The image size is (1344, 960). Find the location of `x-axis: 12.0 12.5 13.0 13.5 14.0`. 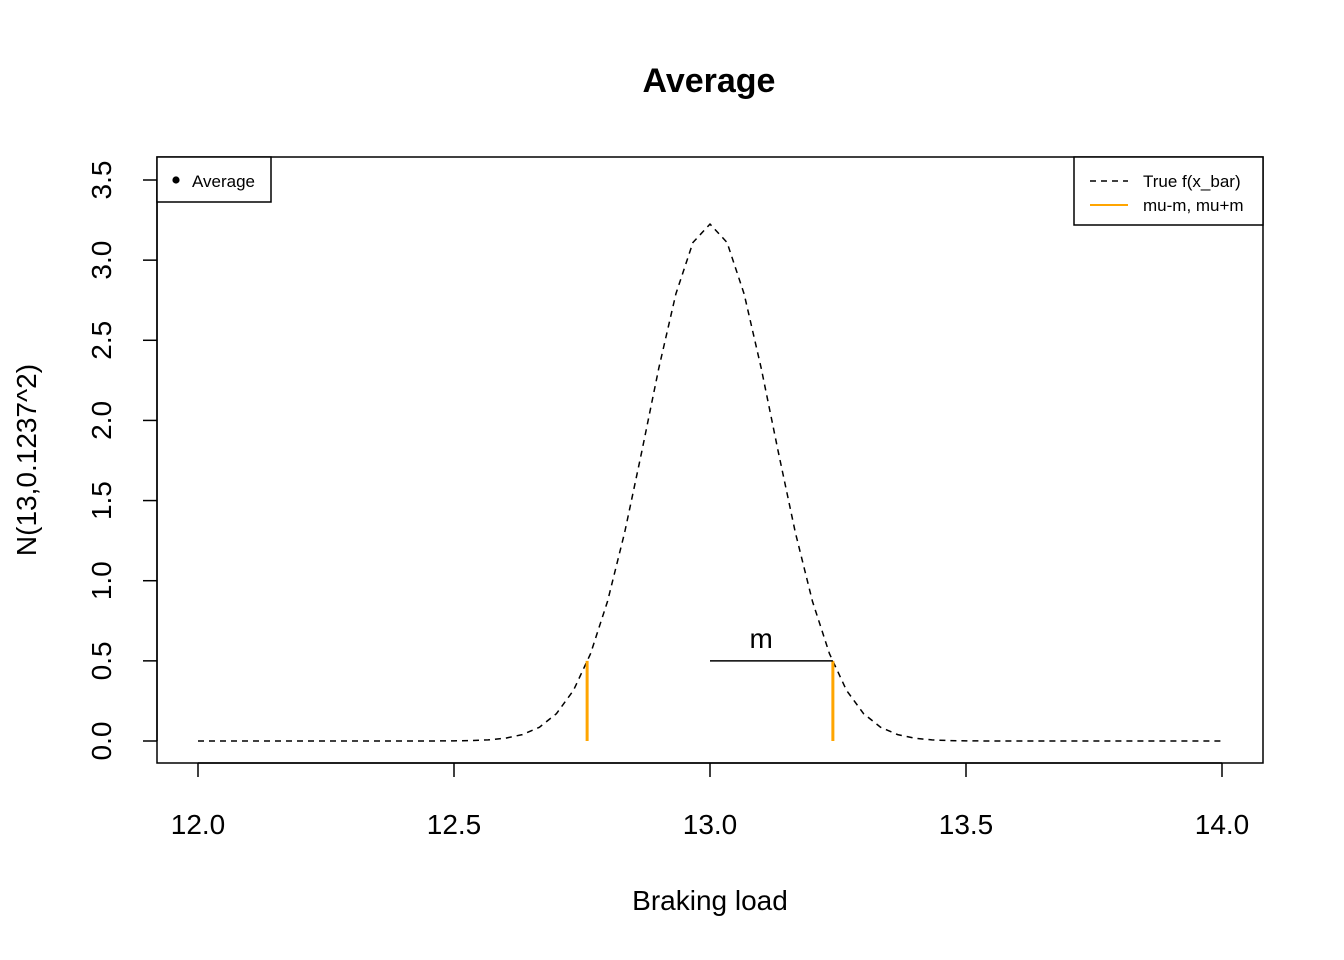

x-axis: 12.0 12.5 13.0 13.5 14.0 is located at coordinates (710, 801).